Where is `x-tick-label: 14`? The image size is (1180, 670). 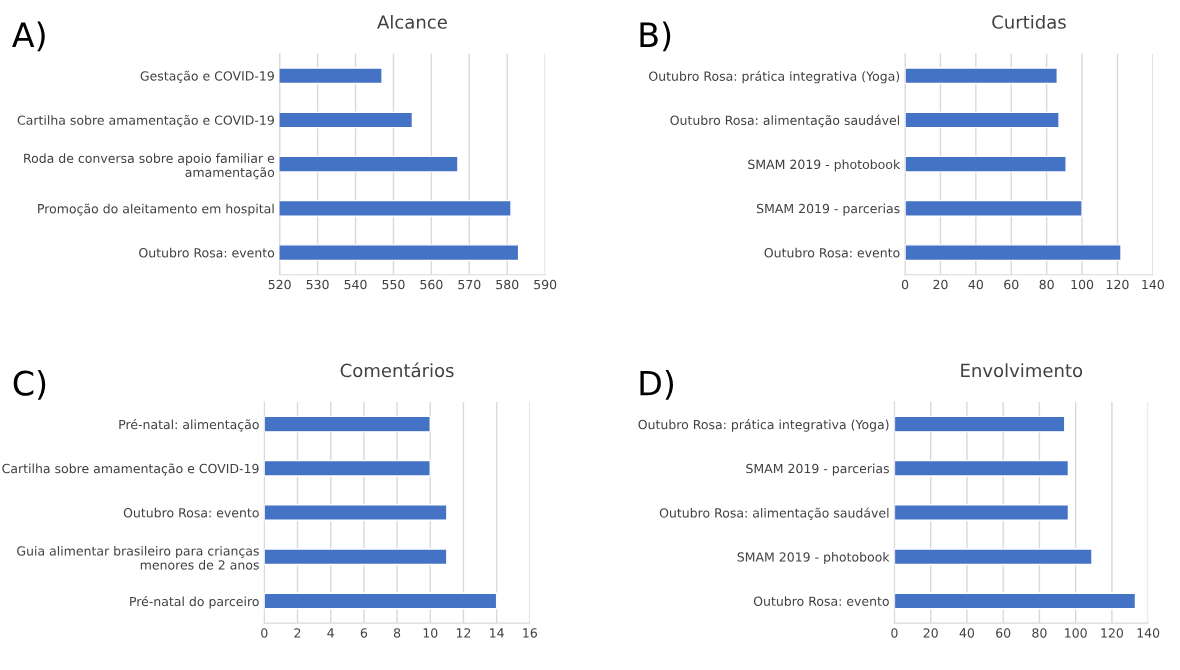
x-tick-label: 14 is located at coordinates (497, 633).